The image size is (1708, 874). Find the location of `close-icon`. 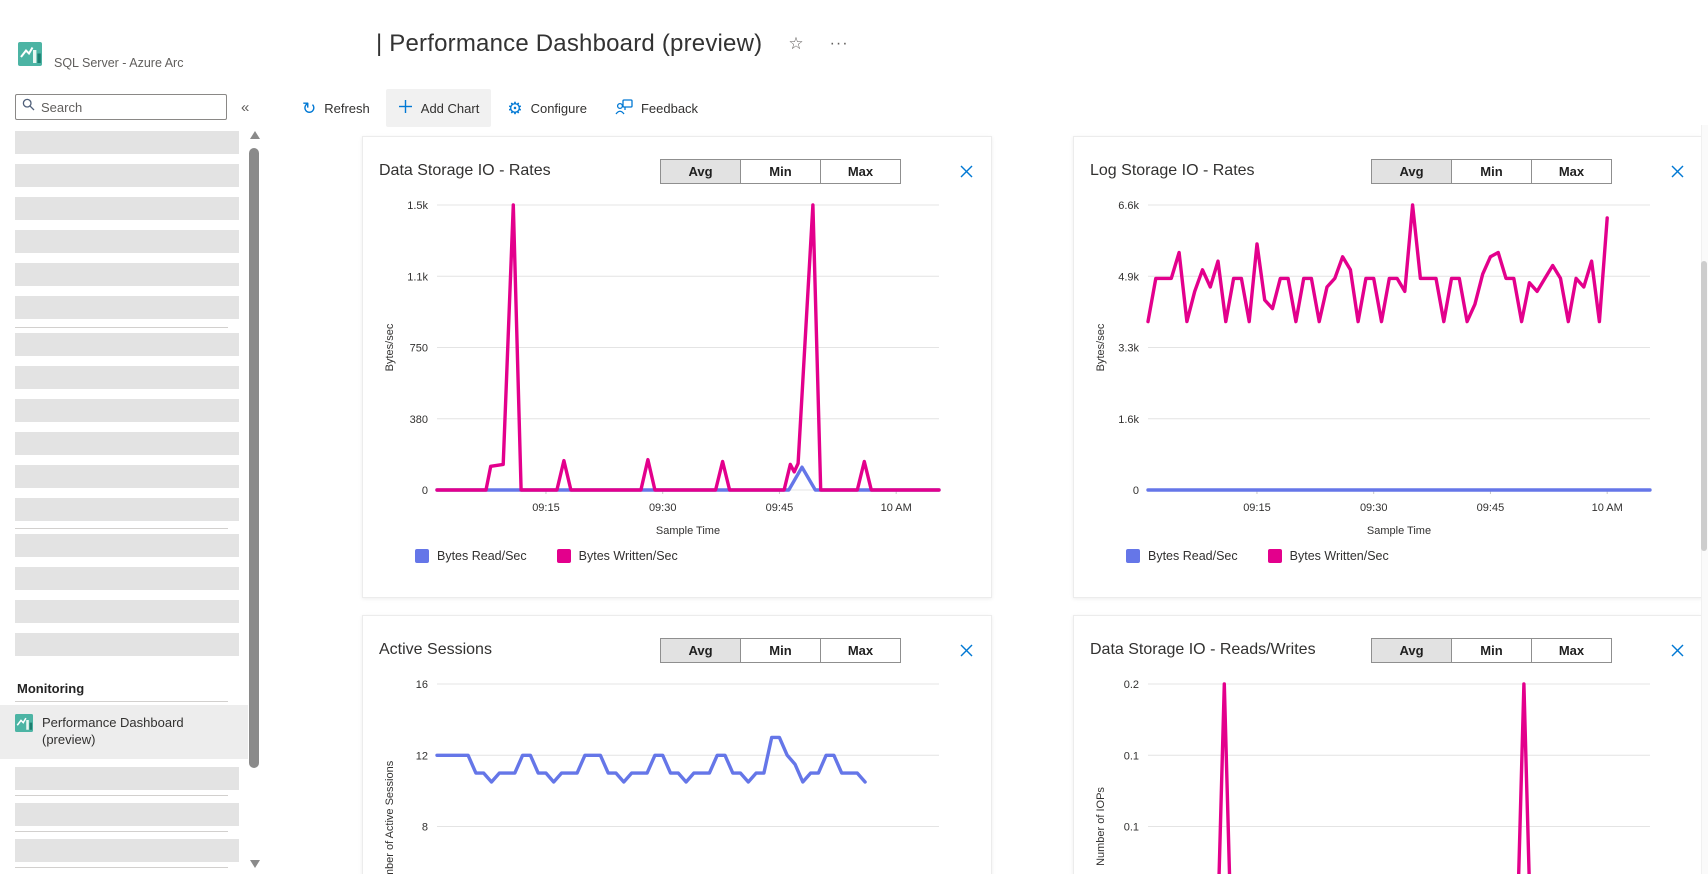

close-icon is located at coordinates (966, 650).